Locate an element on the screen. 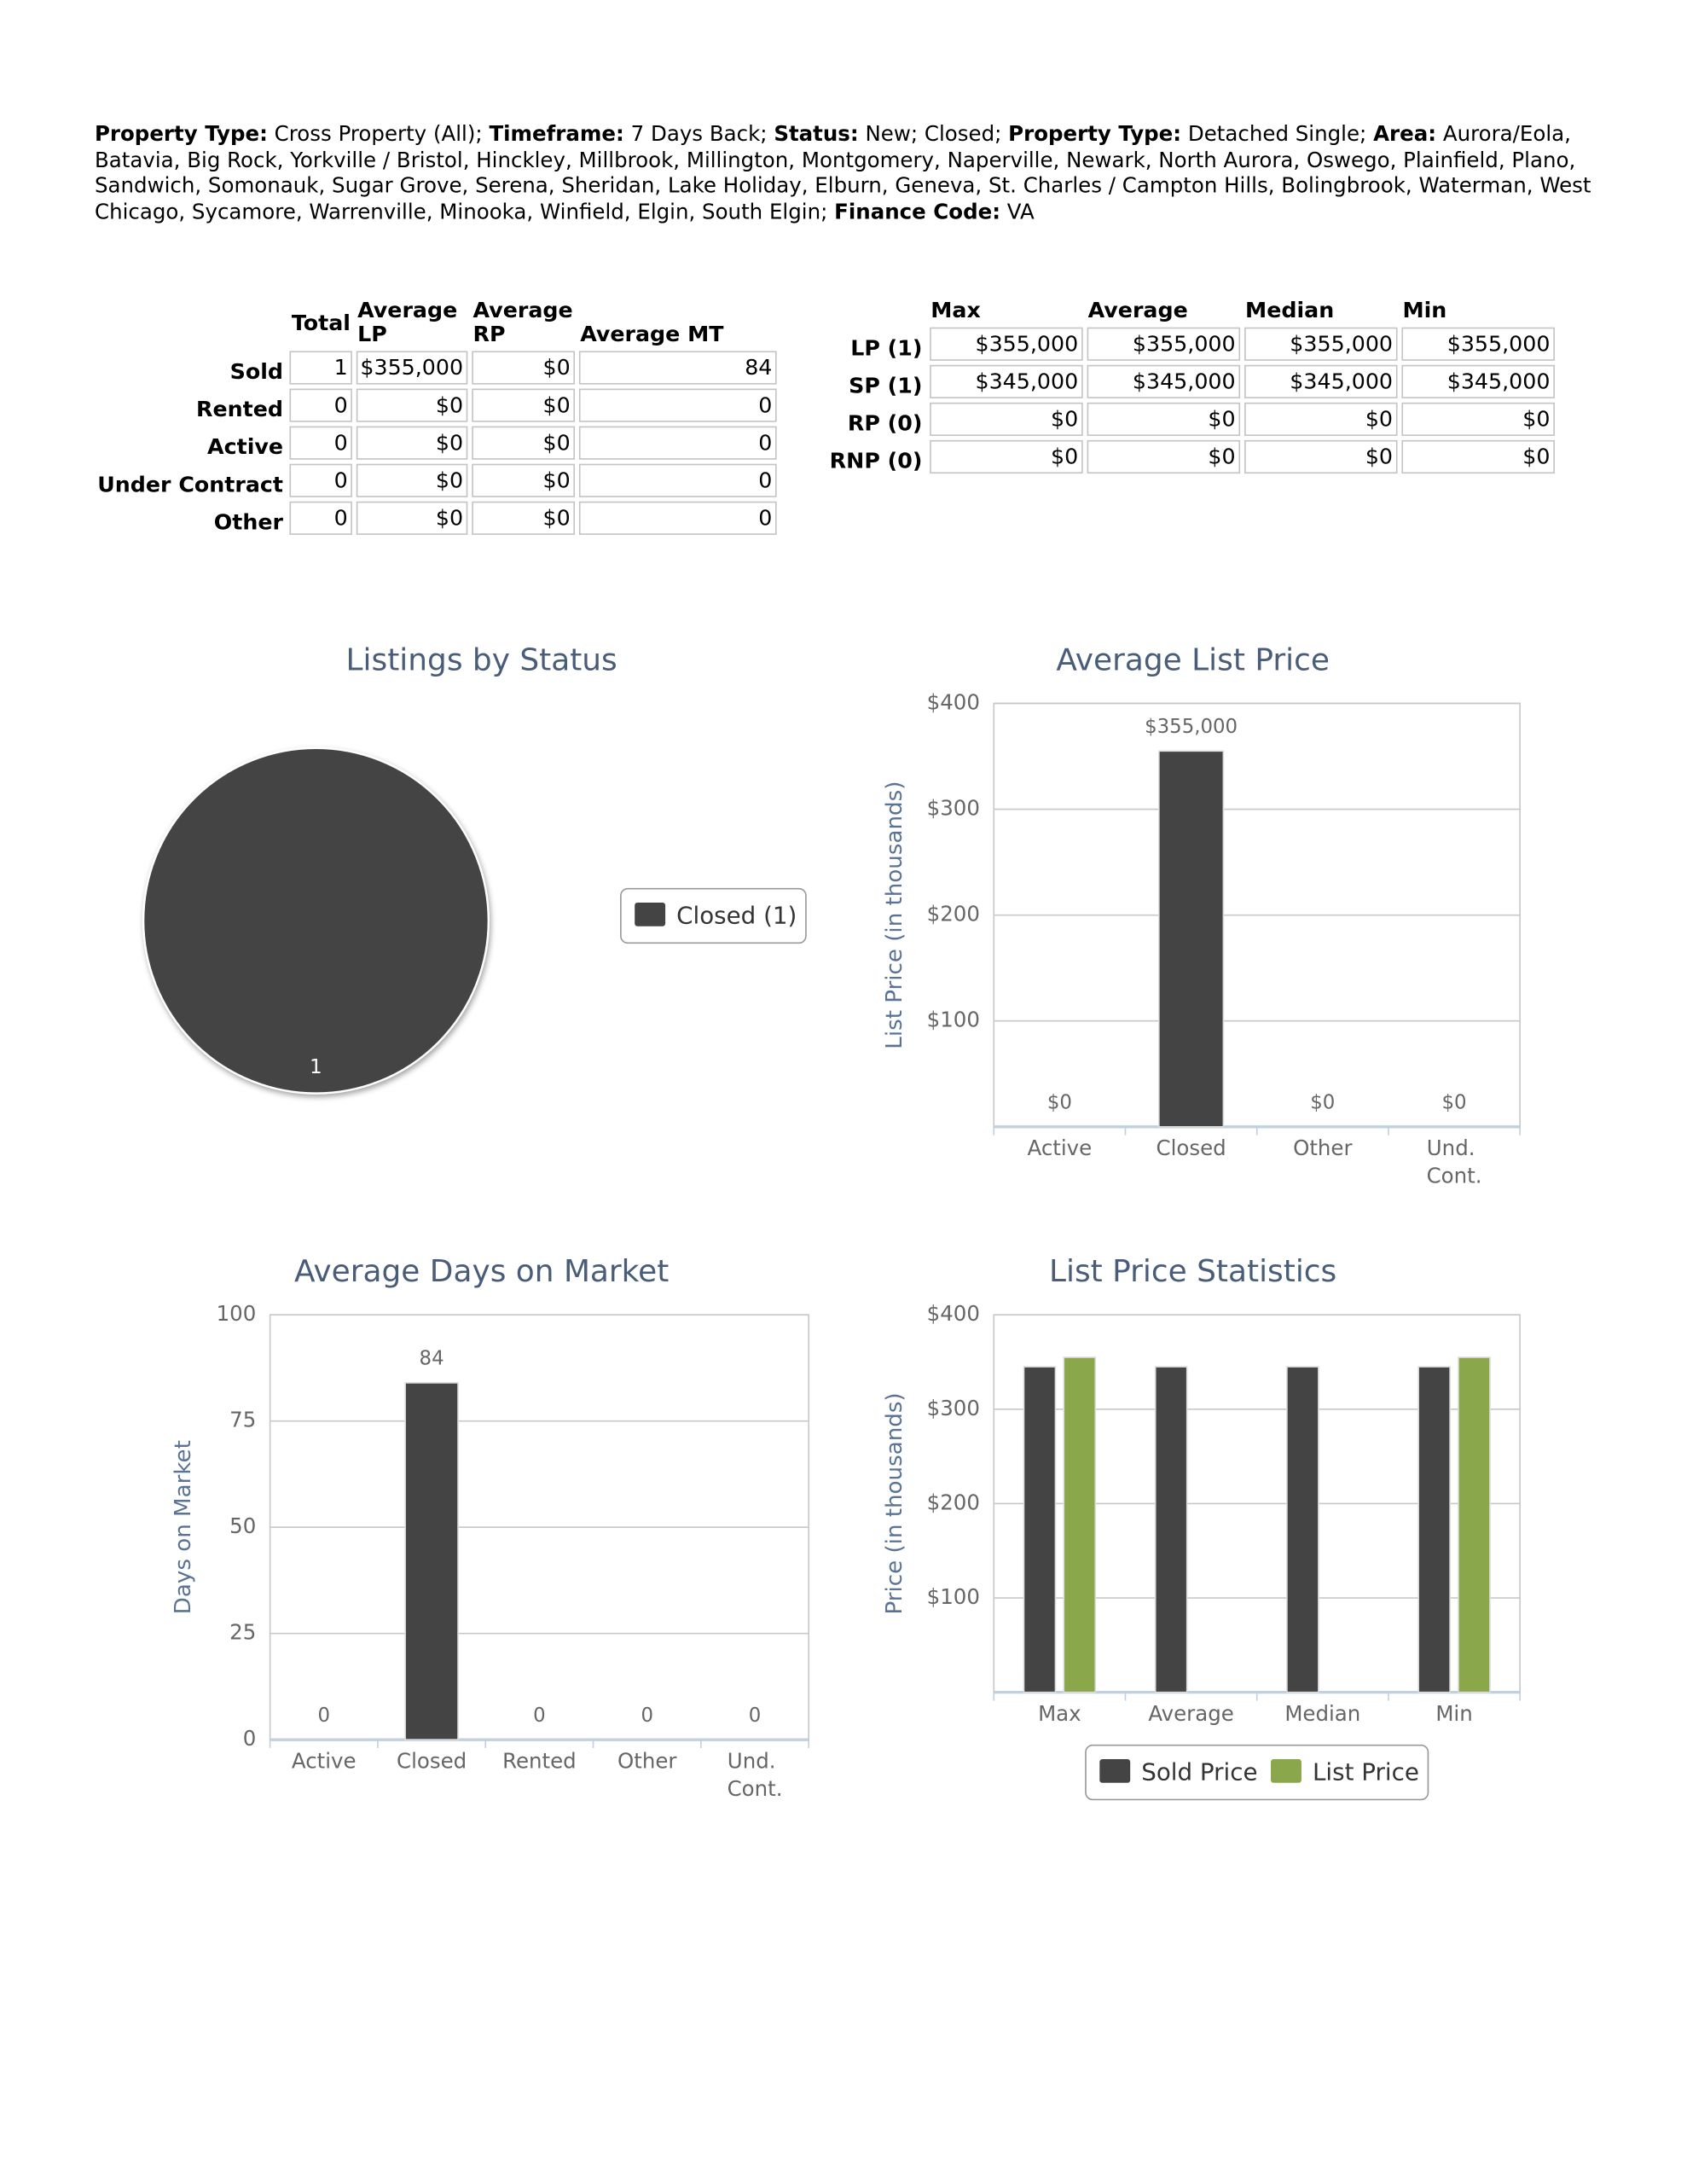 Image resolution: width=1687 pixels, height=2184 pixels. legend-label: List Price is located at coordinates (1366, 1772).